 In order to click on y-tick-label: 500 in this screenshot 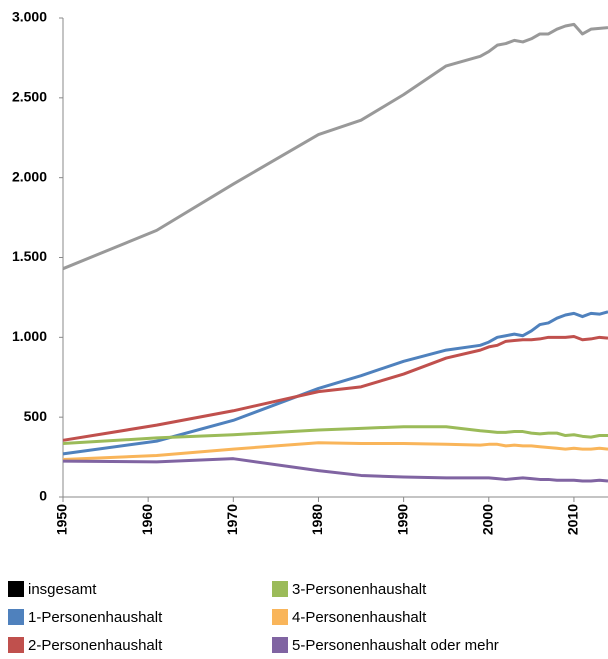, I will do `click(36, 416)`.